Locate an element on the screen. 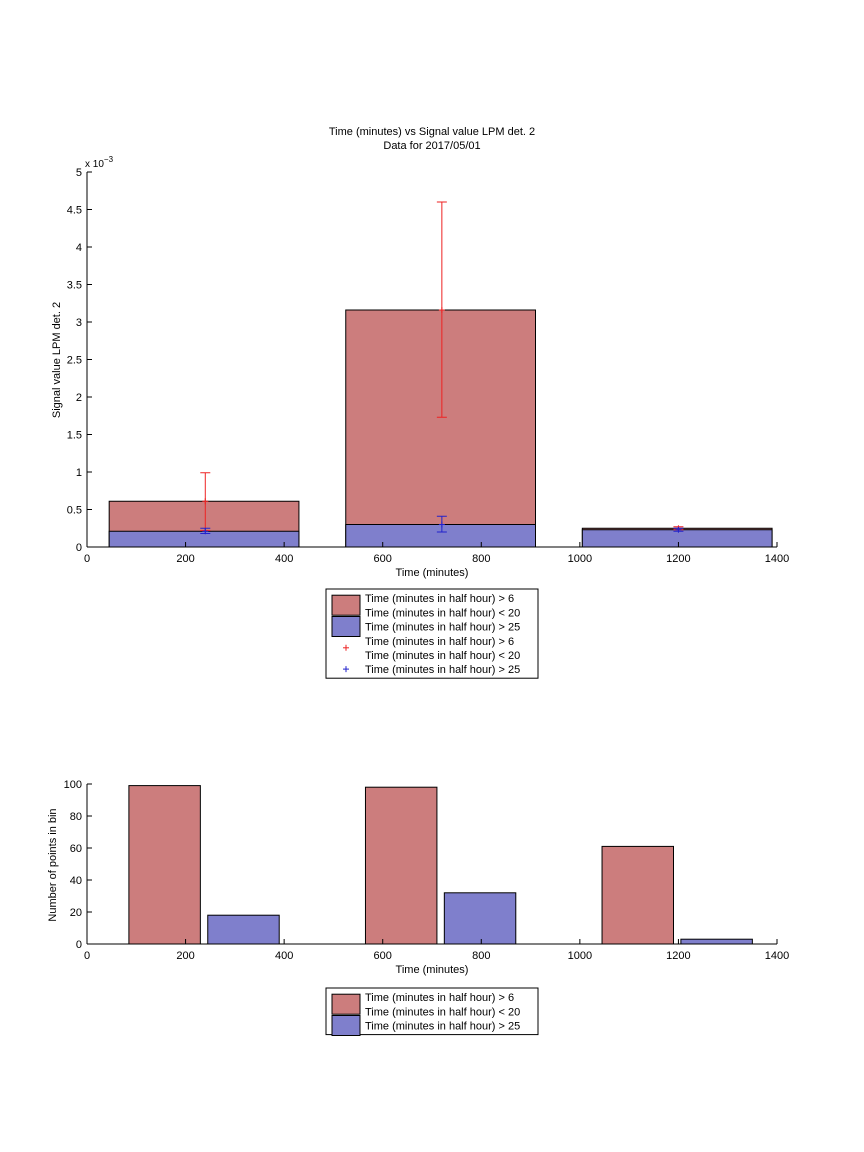  y-axis-label: Signal value LPM det. 2 is located at coordinates (57, 360).